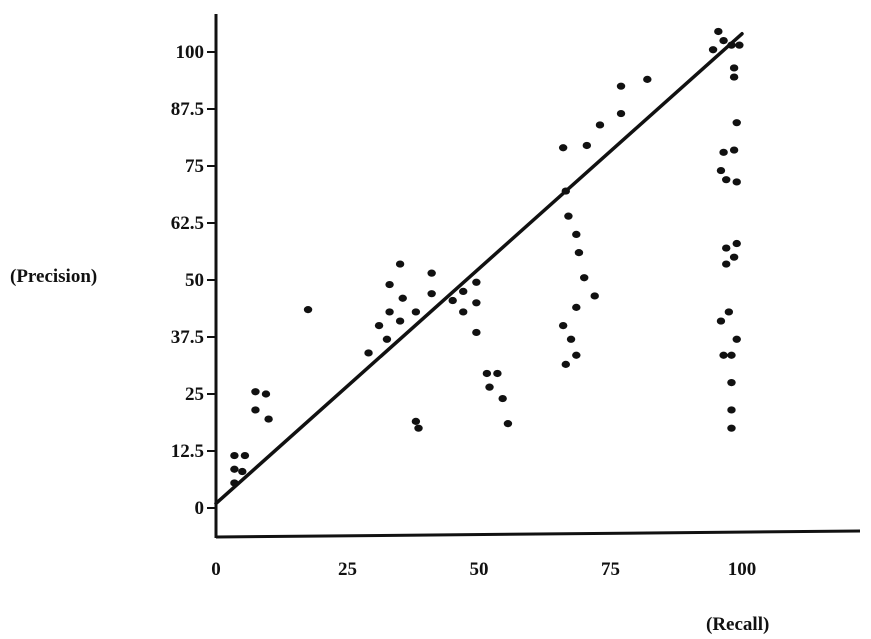 This screenshot has height=639, width=871. I want to click on y-tick-label: 100, so click(190, 52).